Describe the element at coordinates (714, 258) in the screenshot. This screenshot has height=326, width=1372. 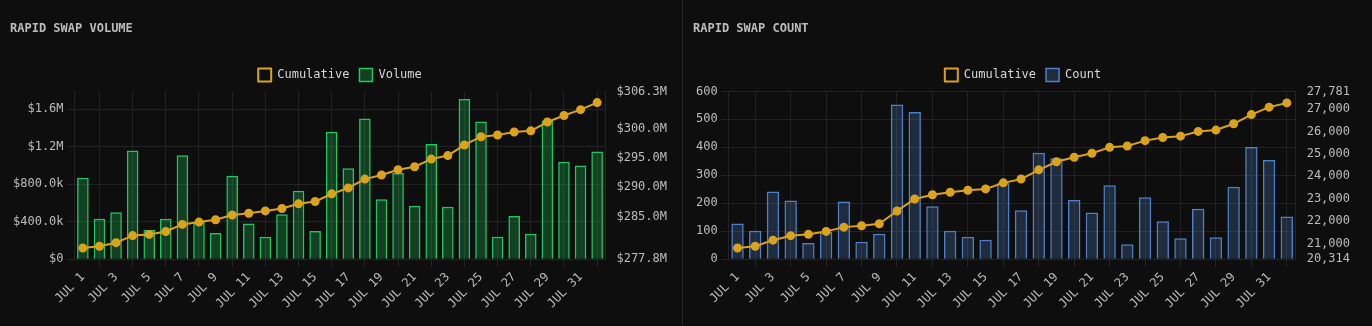
I see `y-tick-label: 0` at that location.